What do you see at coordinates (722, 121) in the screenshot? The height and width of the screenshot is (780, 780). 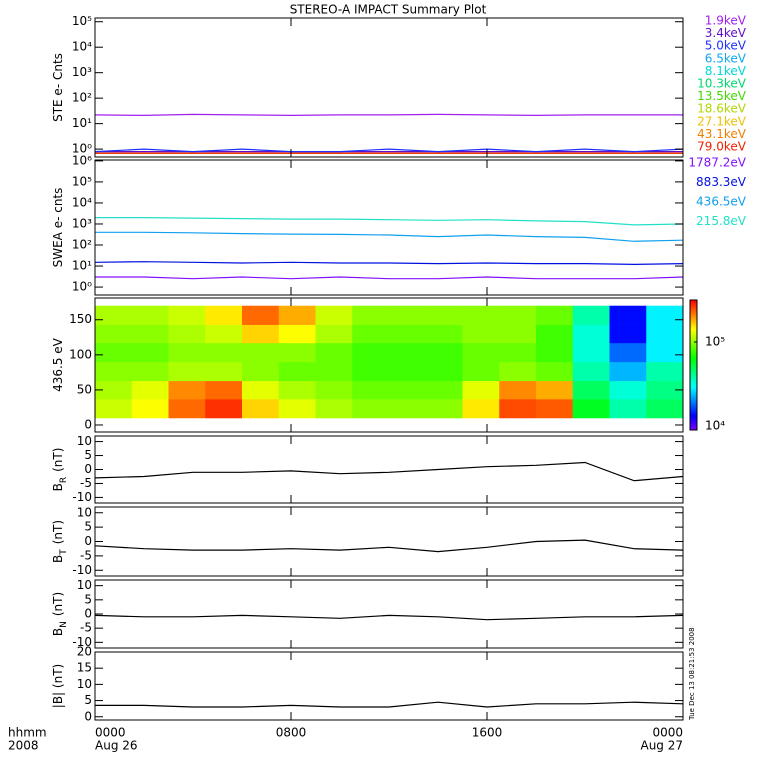 I see `legend-entry: 27.1keV` at bounding box center [722, 121].